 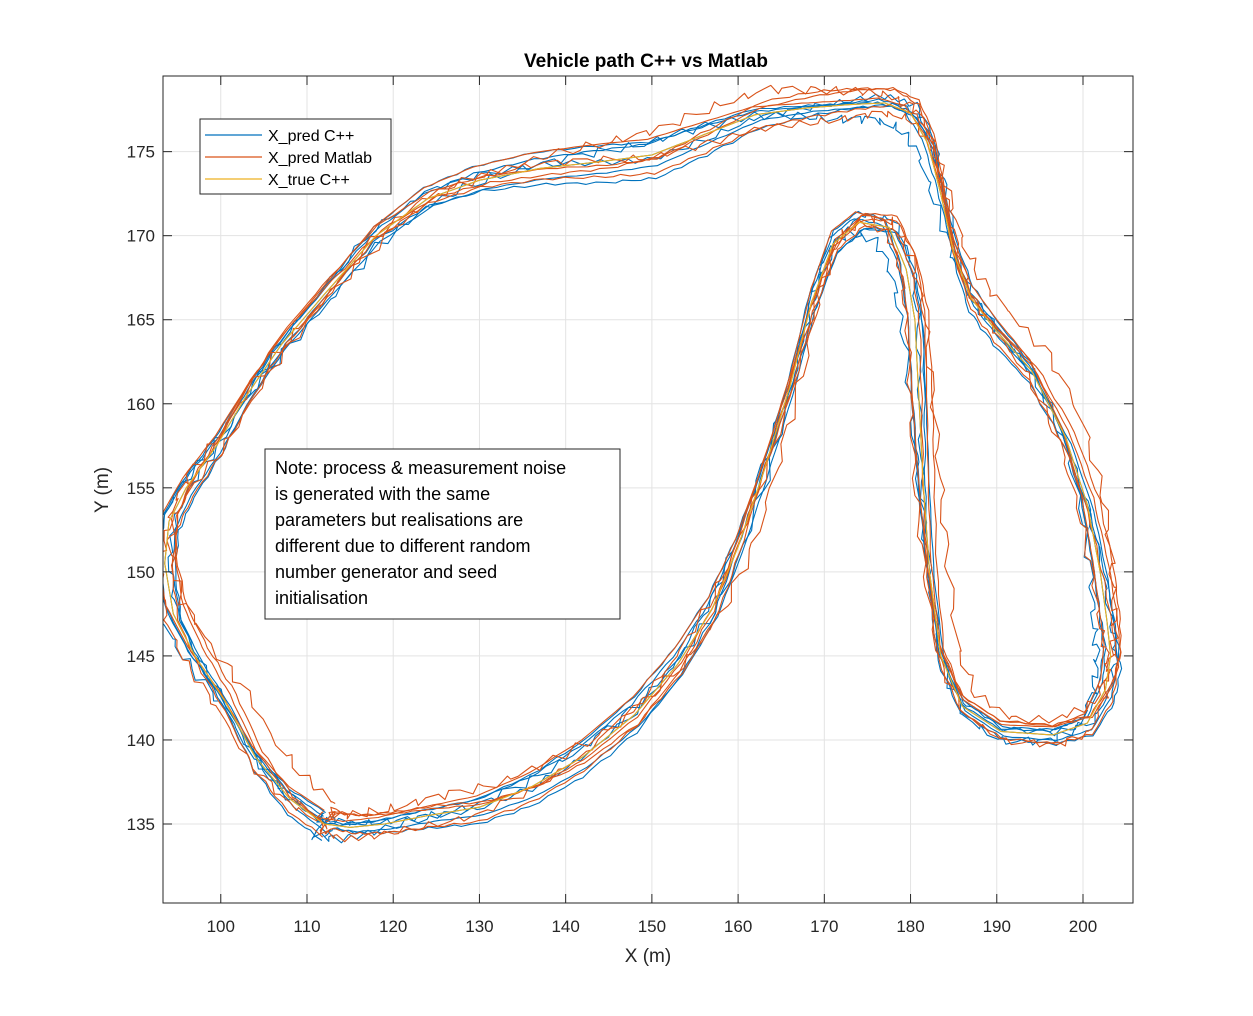 What do you see at coordinates (646, 61) in the screenshot?
I see `chart-title: Vehicle path C++ vs Matlab` at bounding box center [646, 61].